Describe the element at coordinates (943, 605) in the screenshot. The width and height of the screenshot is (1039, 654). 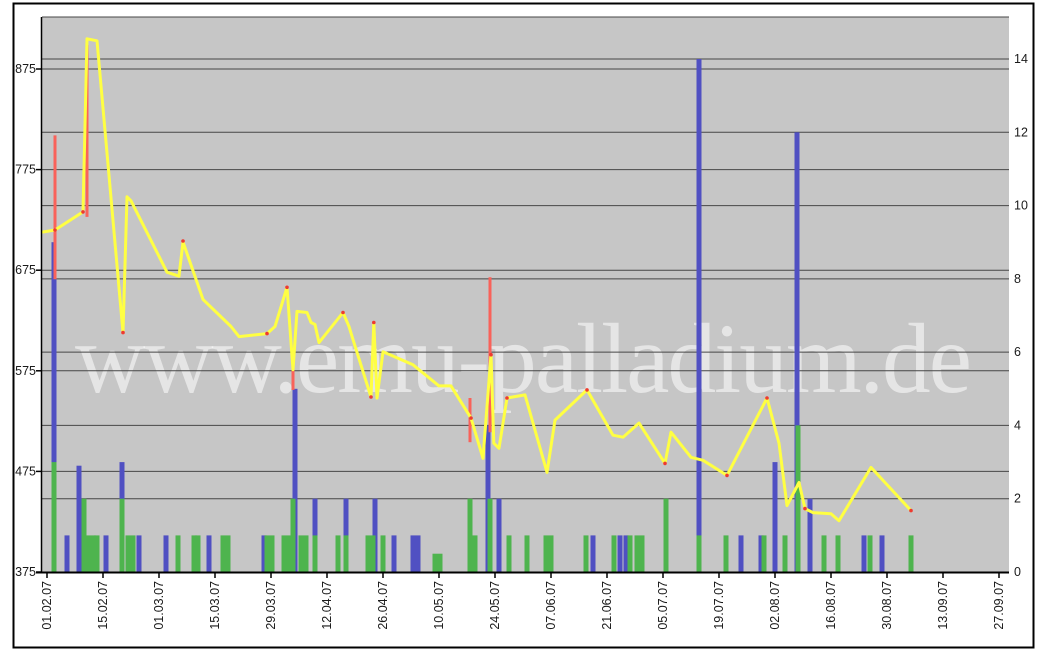
I see `x-axis-tick-label: 13.09.07` at that location.